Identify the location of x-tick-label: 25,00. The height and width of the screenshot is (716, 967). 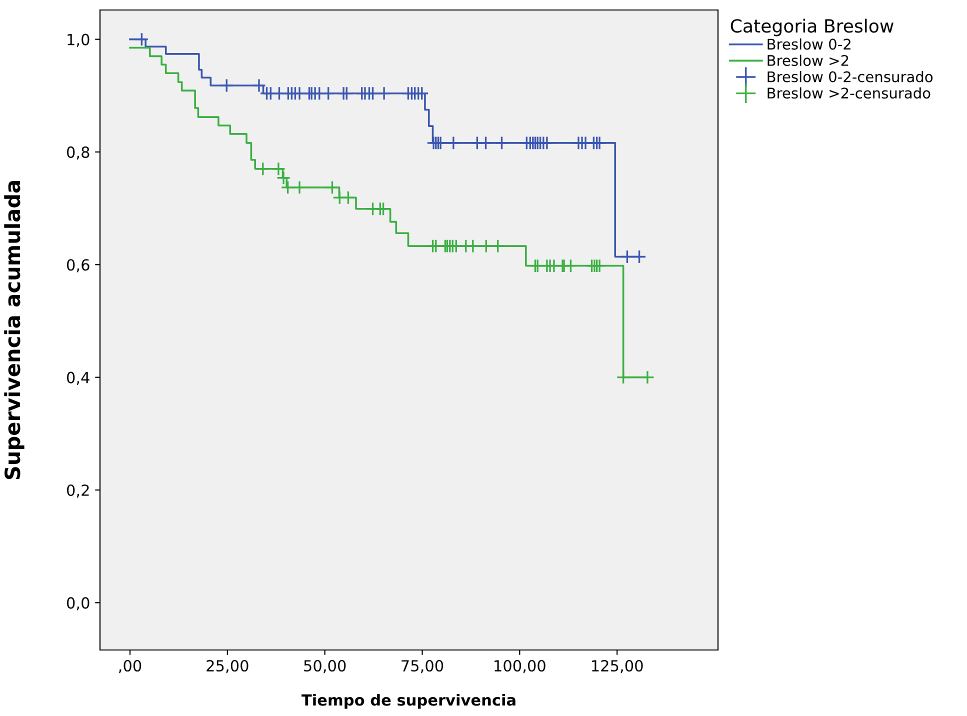
(227, 667).